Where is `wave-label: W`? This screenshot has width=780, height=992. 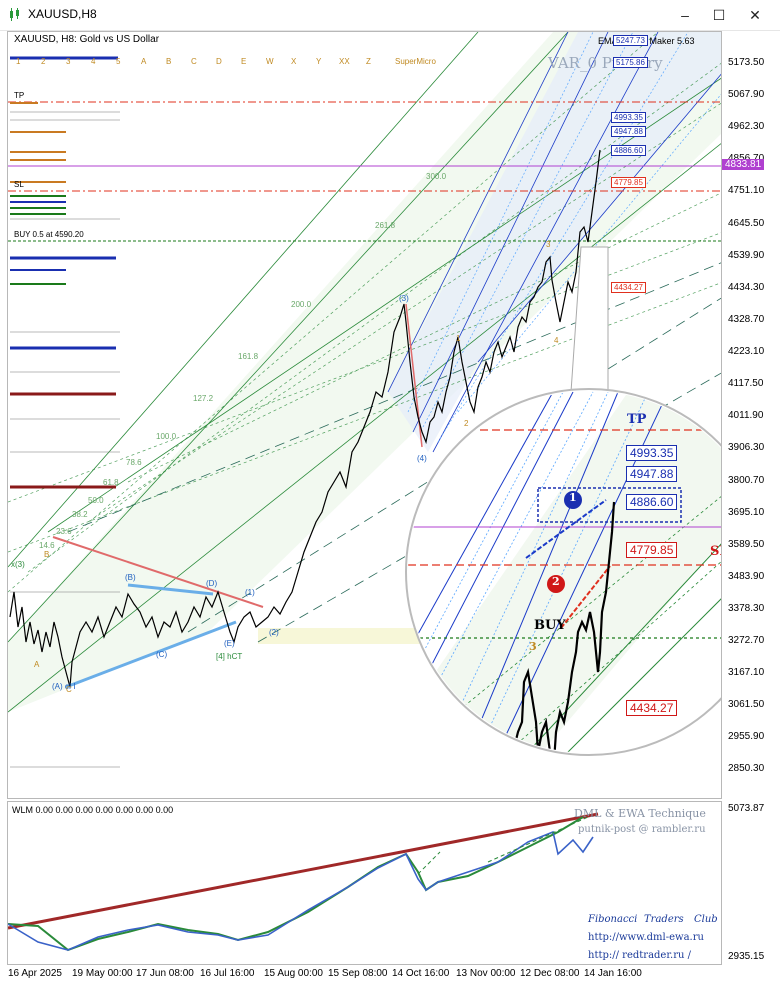
wave-label: W is located at coordinates (270, 61).